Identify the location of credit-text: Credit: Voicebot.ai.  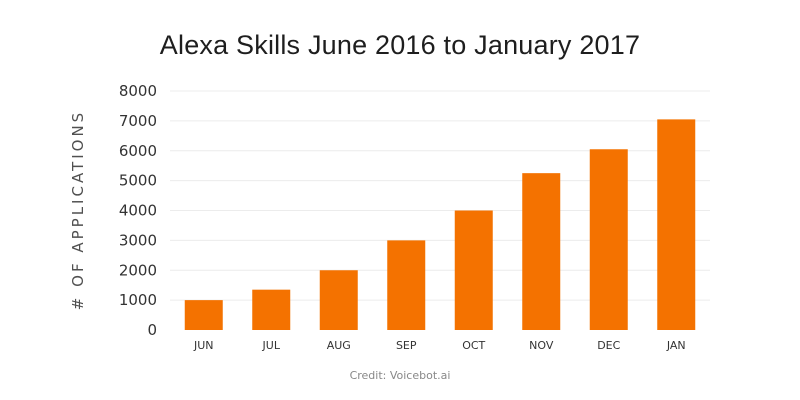
(400, 375).